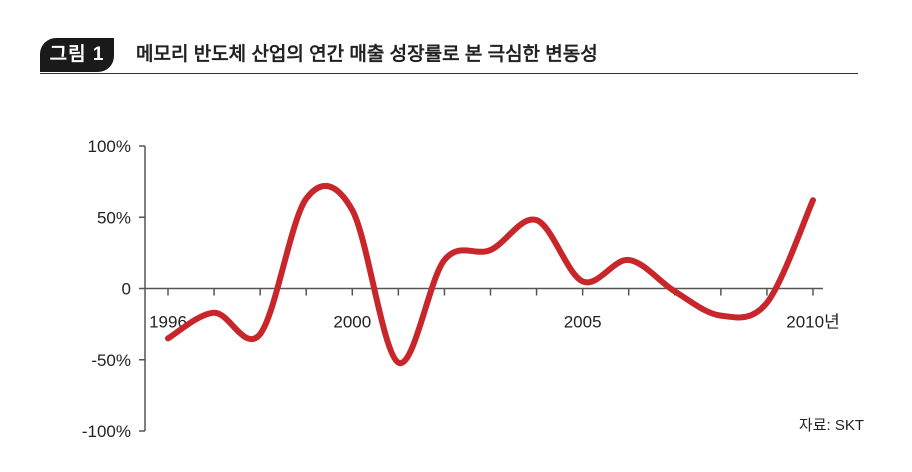  Describe the element at coordinates (126, 289) in the screenshot. I see `y-tick-label: 0` at that location.